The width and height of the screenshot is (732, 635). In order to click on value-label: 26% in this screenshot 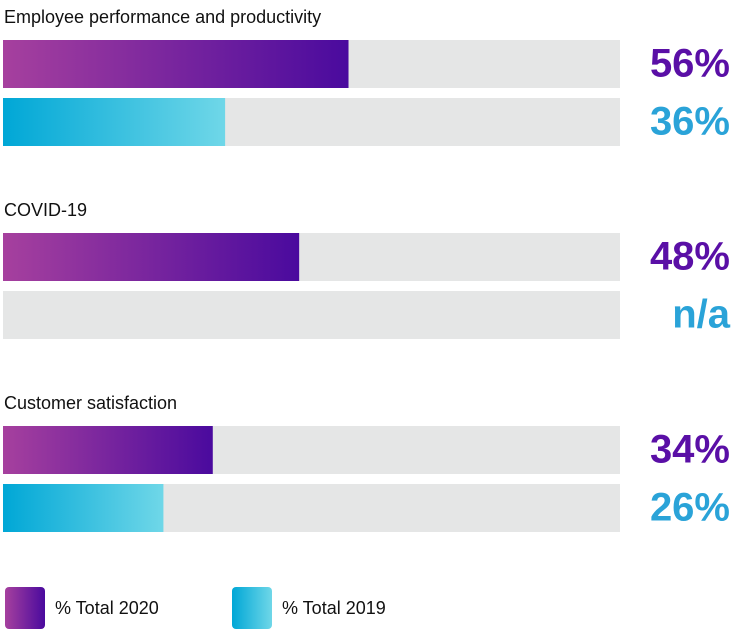, I will do `click(690, 508)`.